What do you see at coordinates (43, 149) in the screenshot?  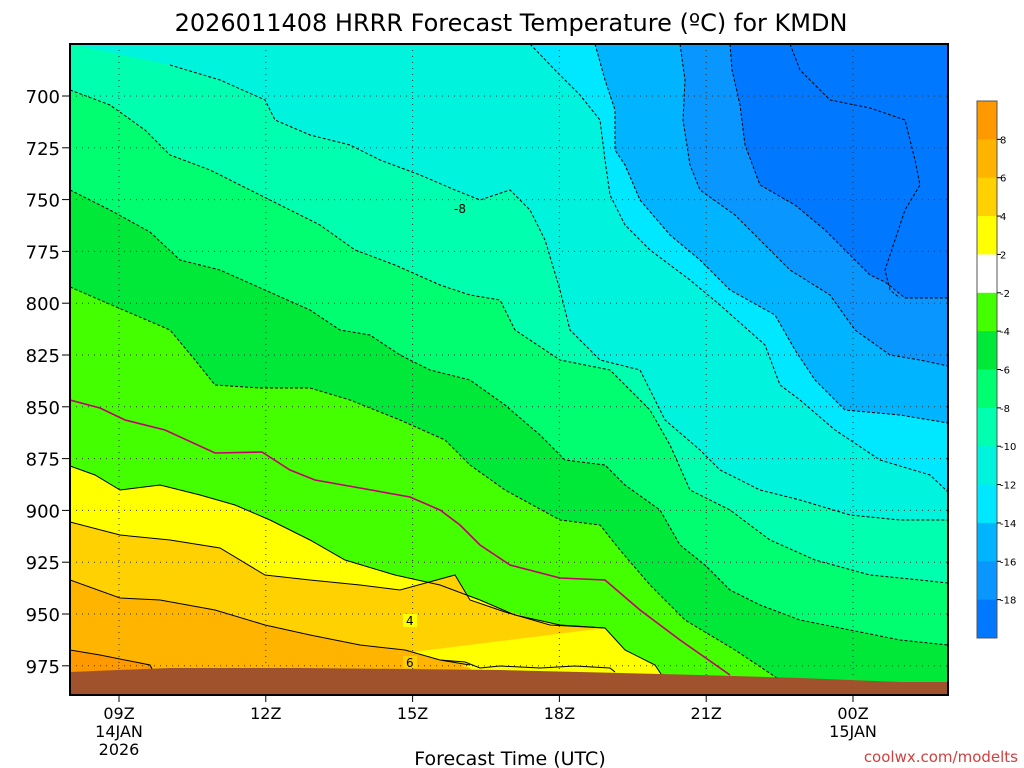 I see `y-tick-label: 725` at bounding box center [43, 149].